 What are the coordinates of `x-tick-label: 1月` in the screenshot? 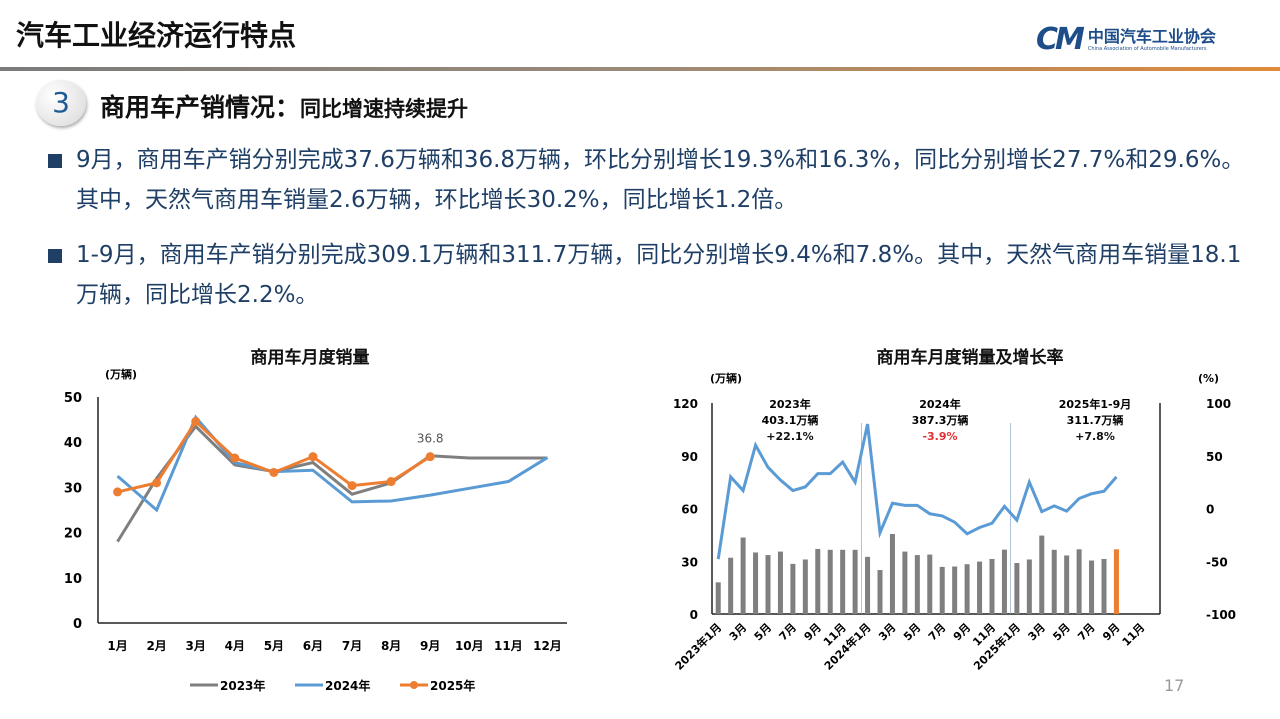 It's located at (117, 646).